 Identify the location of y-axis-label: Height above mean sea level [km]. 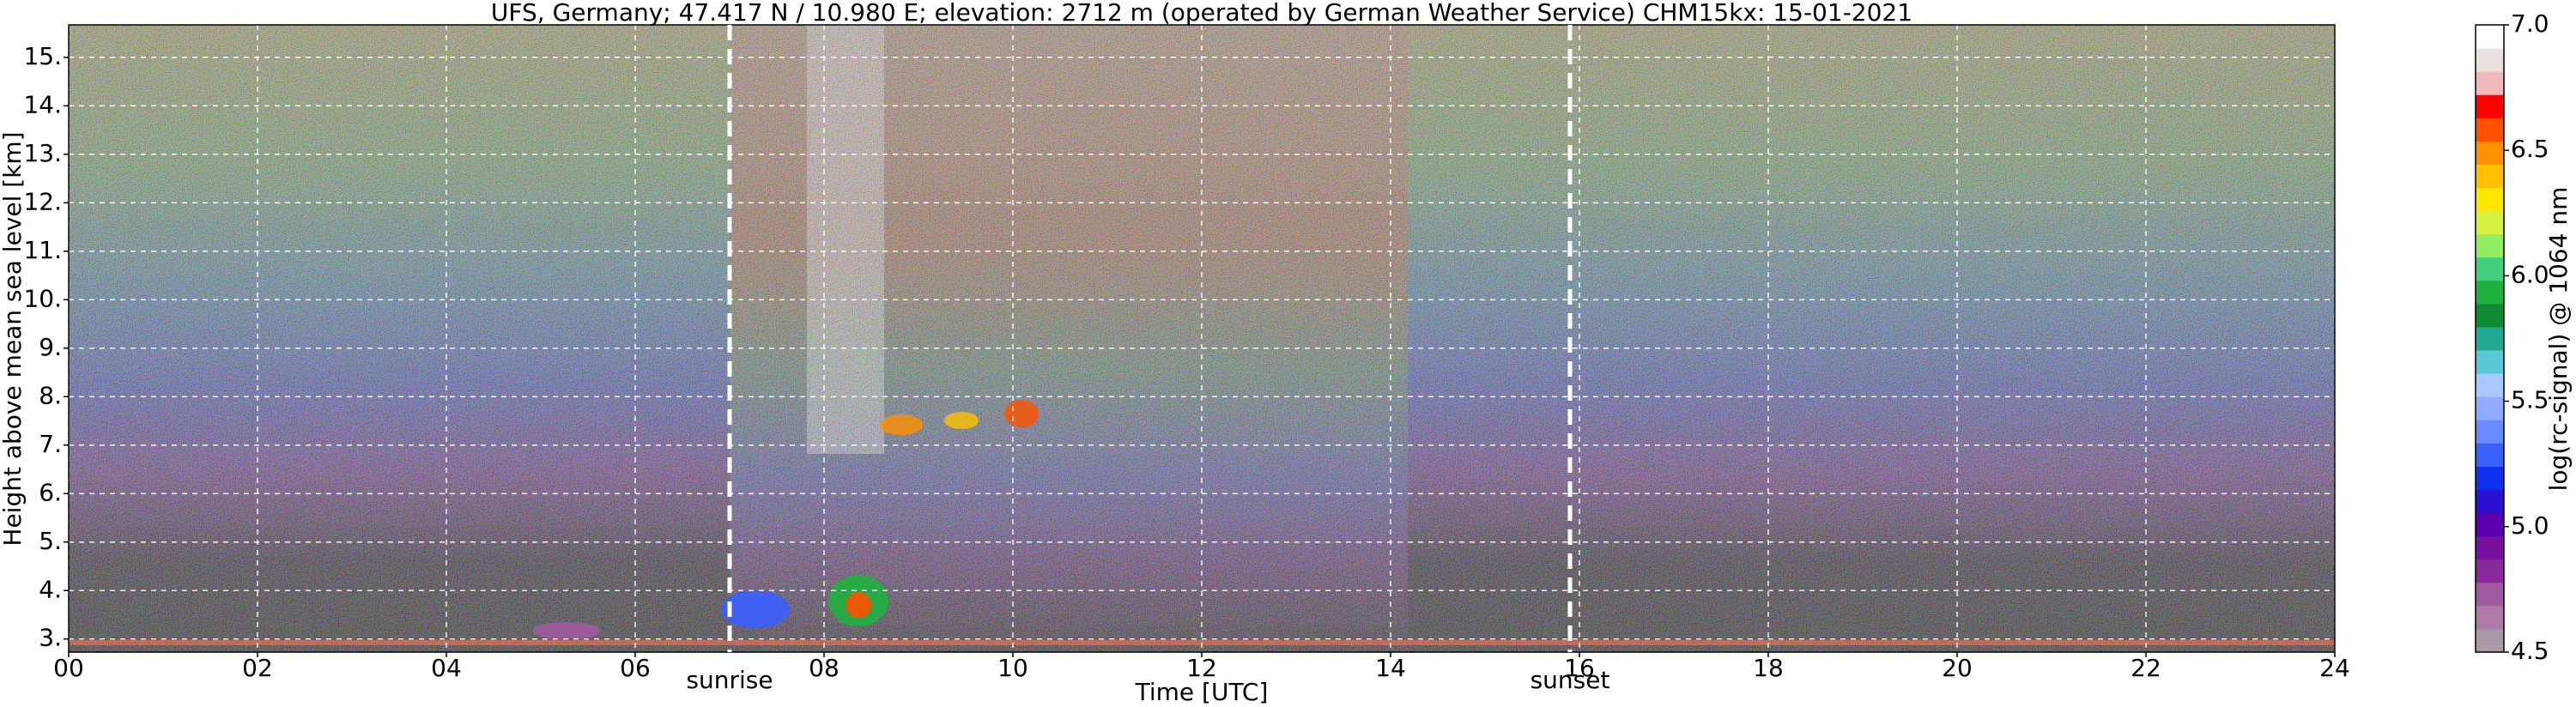
(13, 338).